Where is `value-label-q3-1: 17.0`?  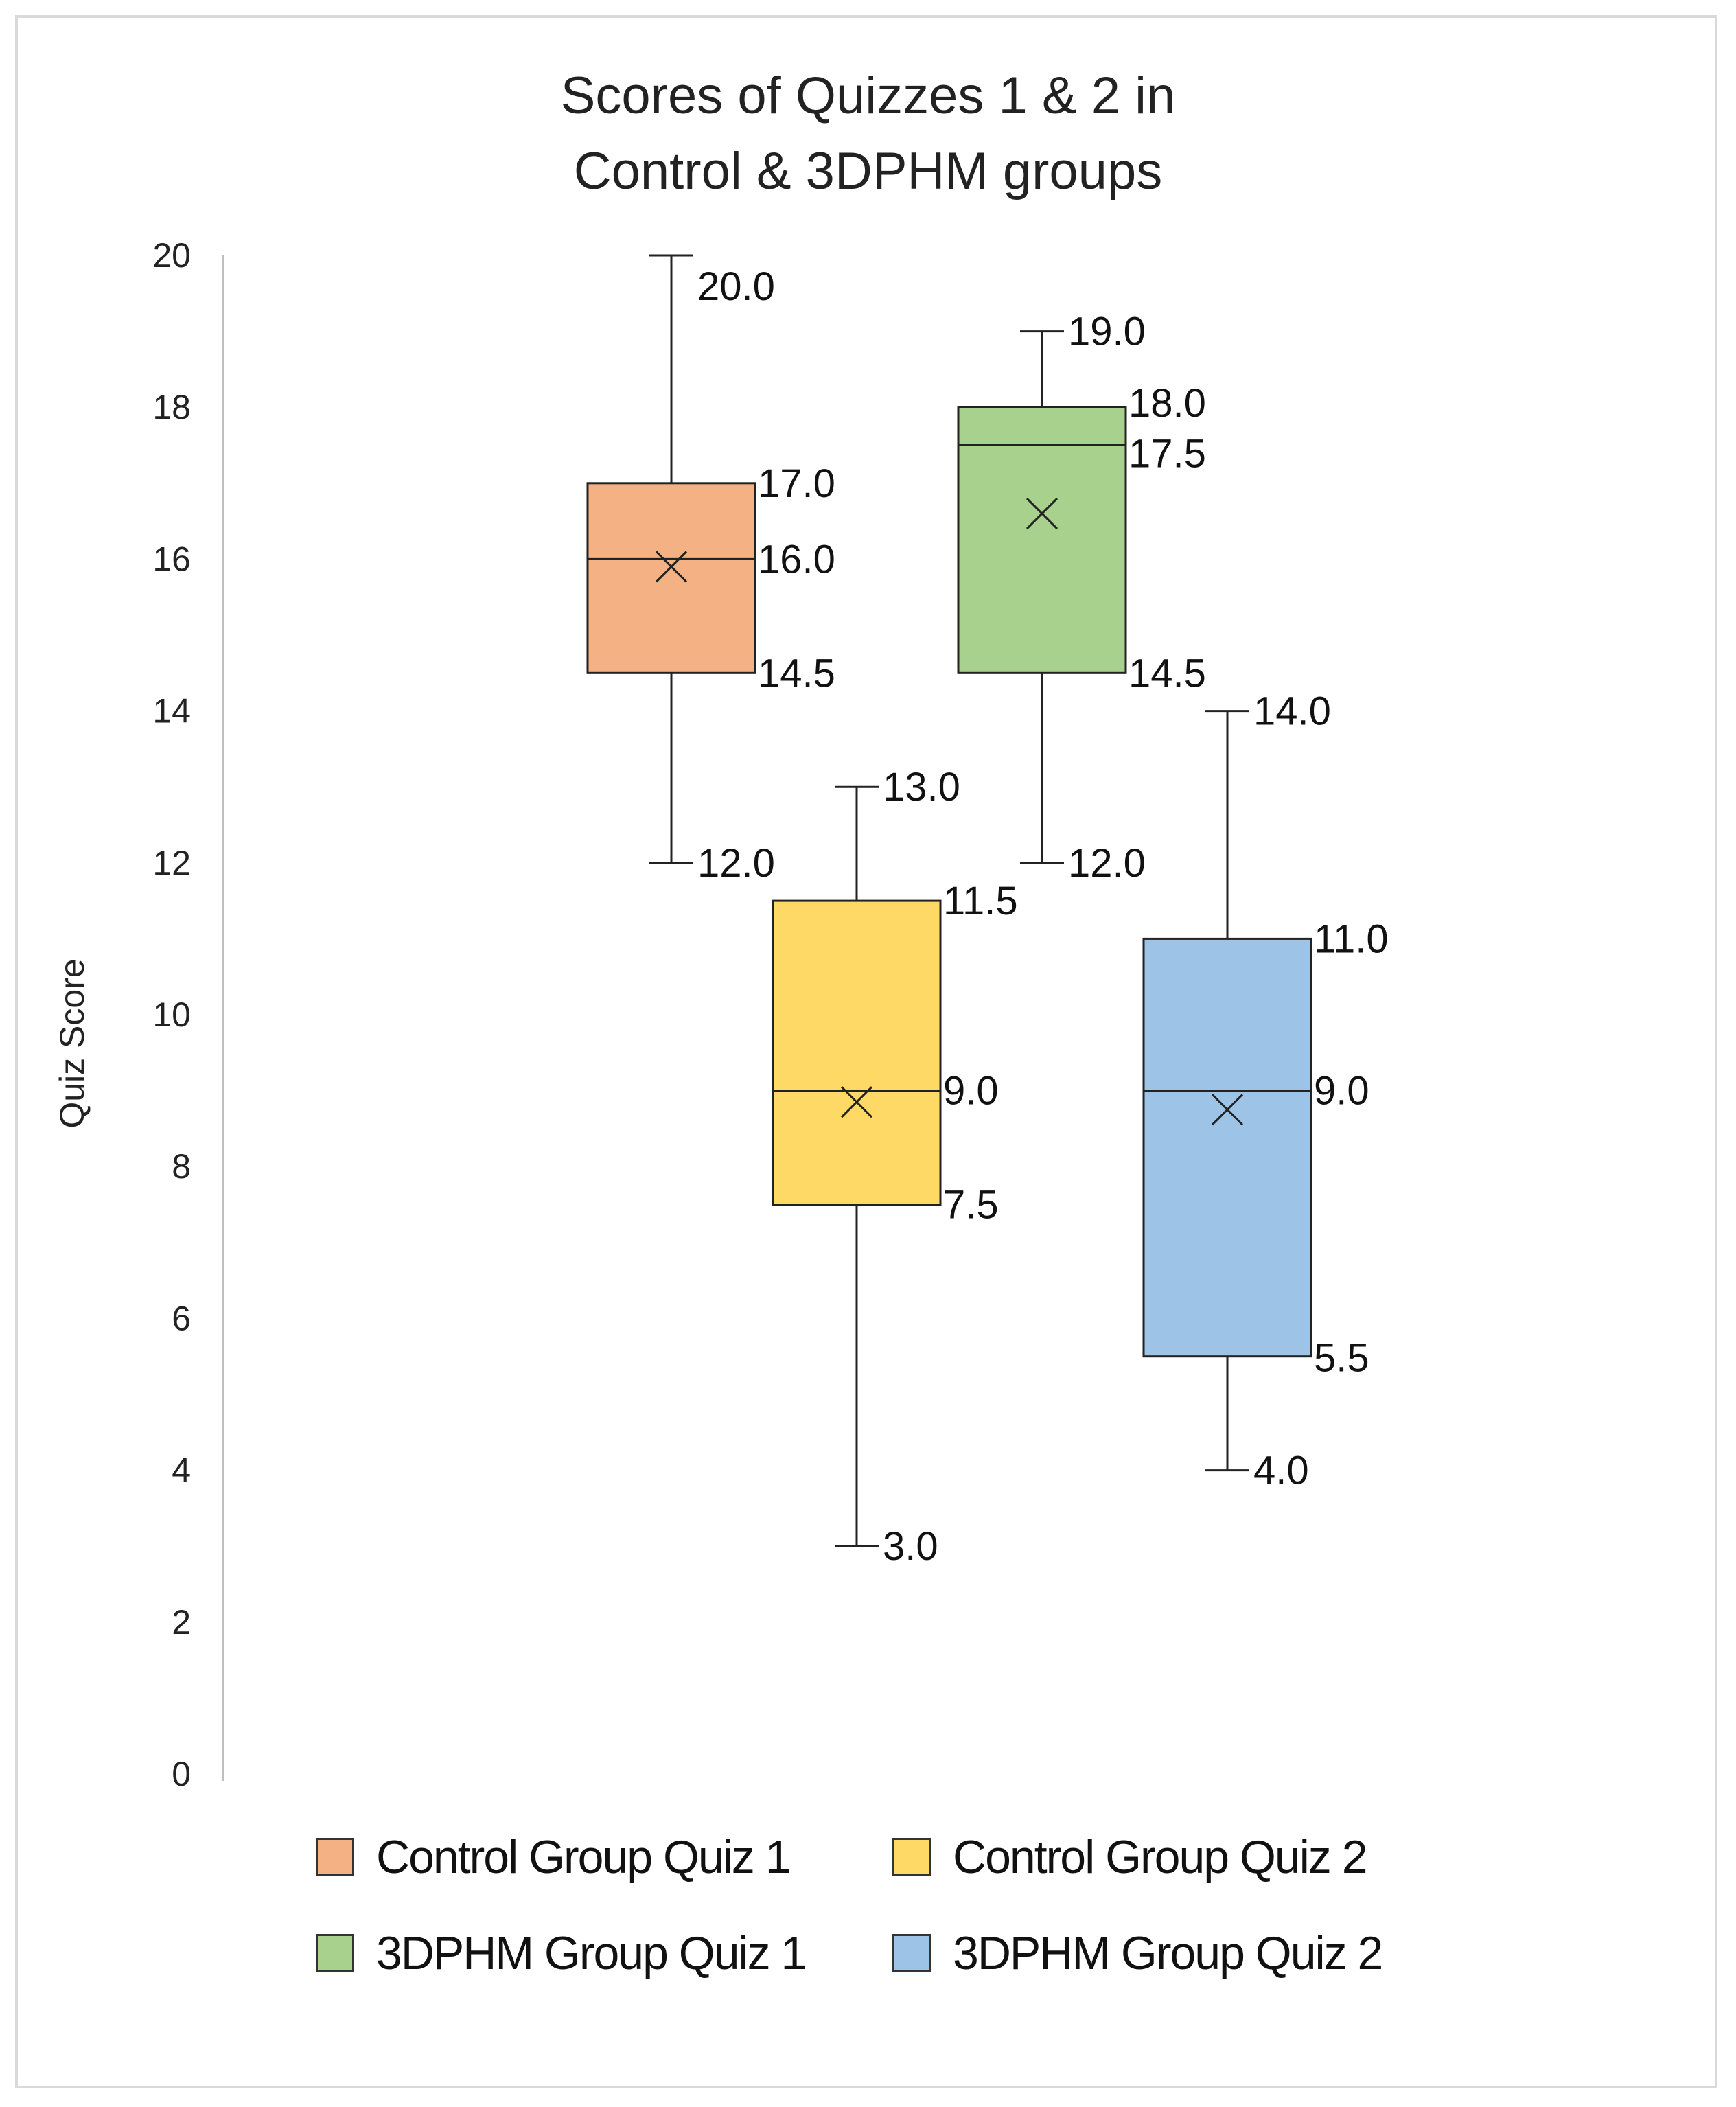
value-label-q3-1: 17.0 is located at coordinates (796, 484).